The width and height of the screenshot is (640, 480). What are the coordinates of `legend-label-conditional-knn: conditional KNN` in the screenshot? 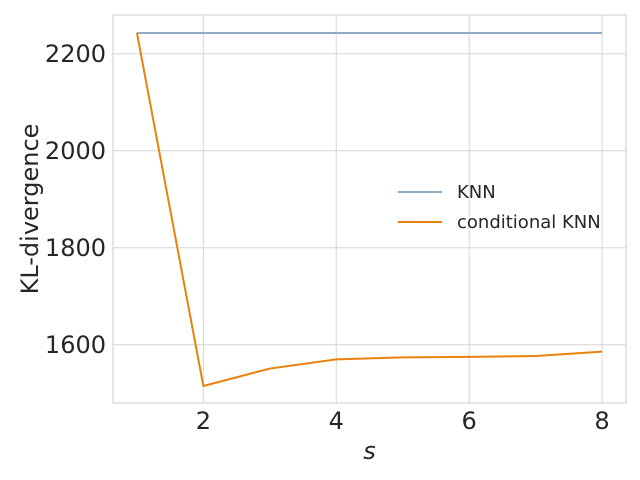 It's located at (529, 222).